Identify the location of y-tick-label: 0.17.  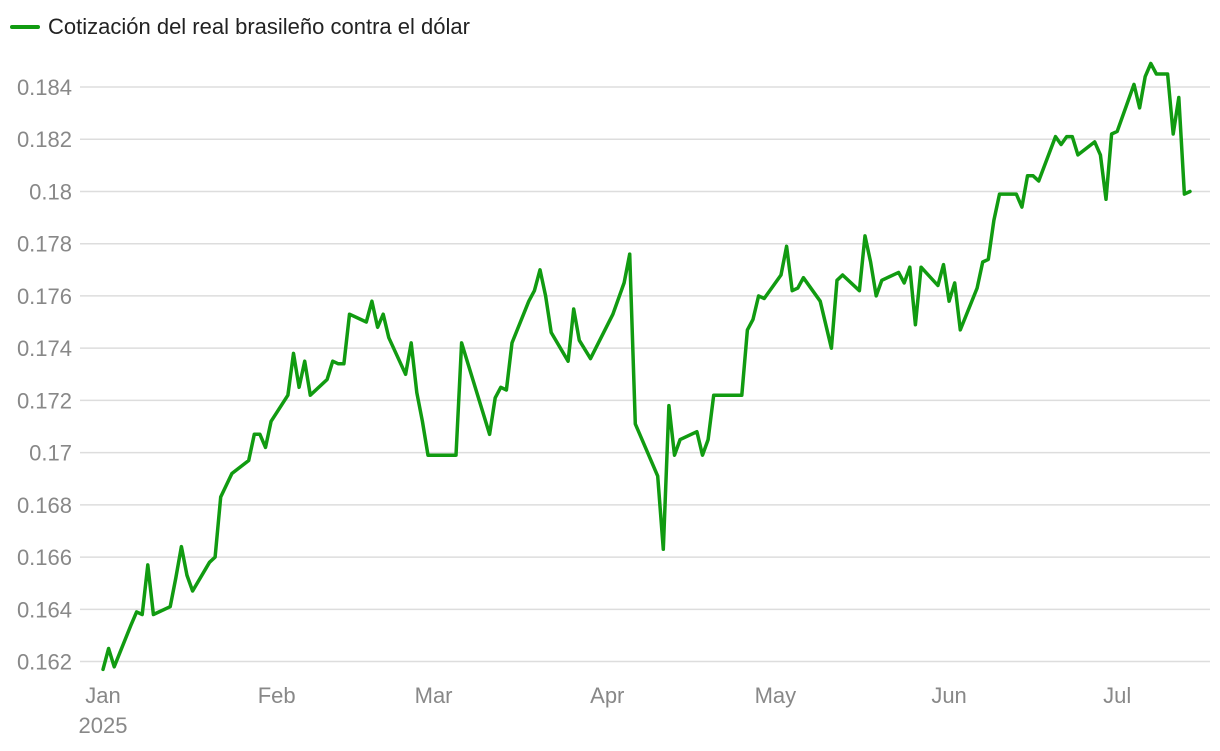
(50, 453).